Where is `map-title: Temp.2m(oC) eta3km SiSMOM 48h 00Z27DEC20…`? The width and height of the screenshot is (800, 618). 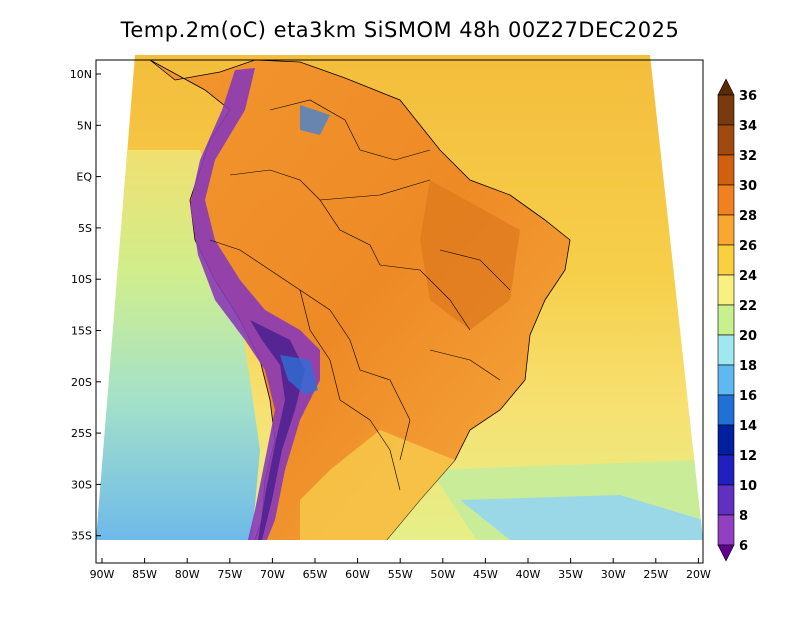 map-title: Temp.2m(oC) eta3km SiSMOM 48h 00Z27DEC20… is located at coordinates (400, 30).